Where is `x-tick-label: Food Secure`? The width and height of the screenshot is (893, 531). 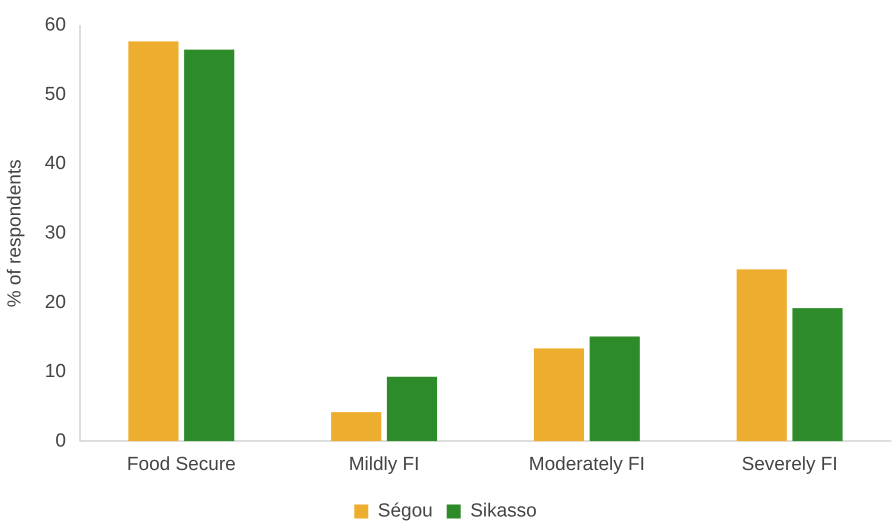 x-tick-label: Food Secure is located at coordinates (181, 464).